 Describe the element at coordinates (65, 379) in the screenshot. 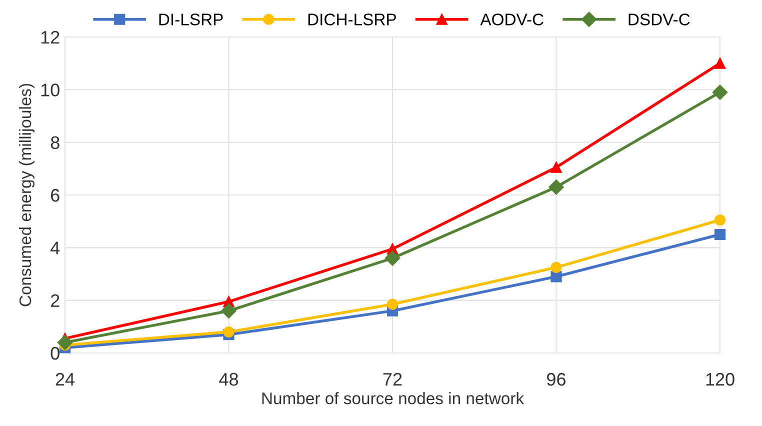

I see `x-tick-label: 24` at that location.